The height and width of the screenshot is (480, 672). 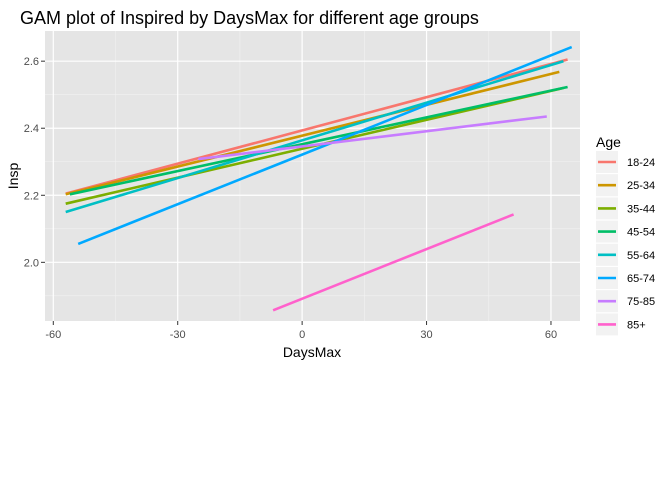 What do you see at coordinates (31, 263) in the screenshot?
I see `y-tick-label: 2.0` at bounding box center [31, 263].